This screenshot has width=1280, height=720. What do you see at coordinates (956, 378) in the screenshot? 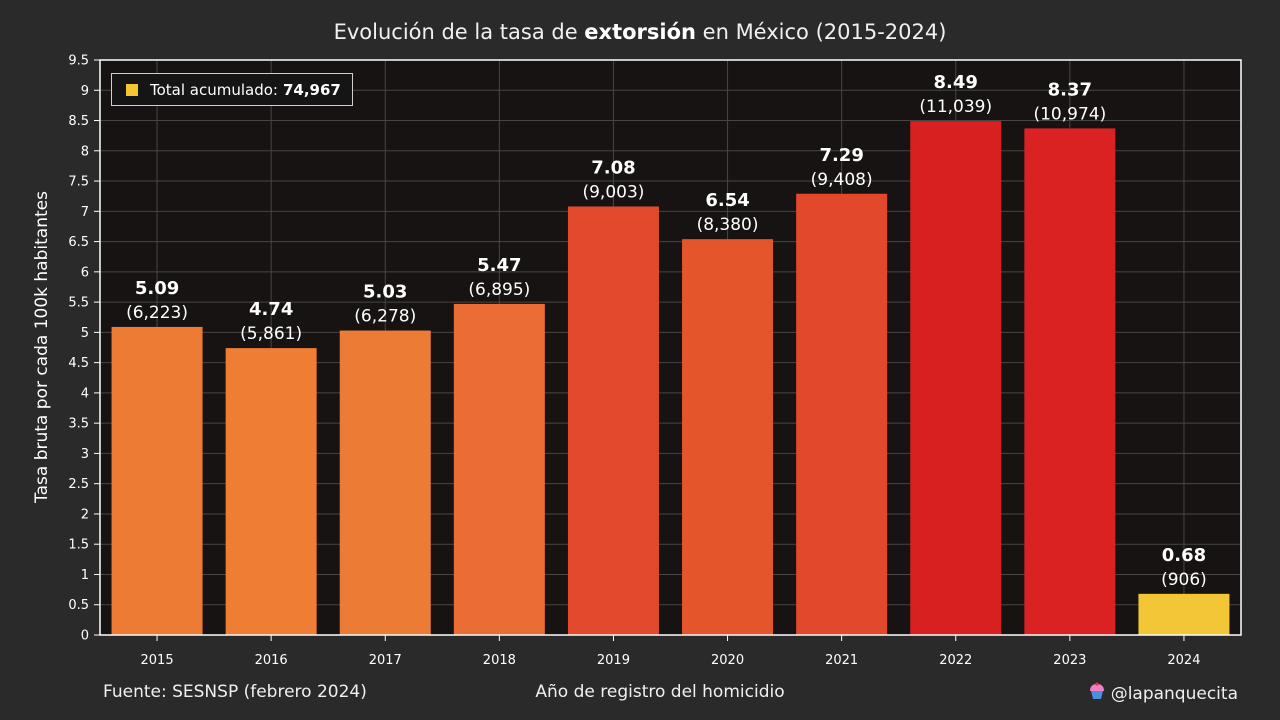
I see `bar-2022` at bounding box center [956, 378].